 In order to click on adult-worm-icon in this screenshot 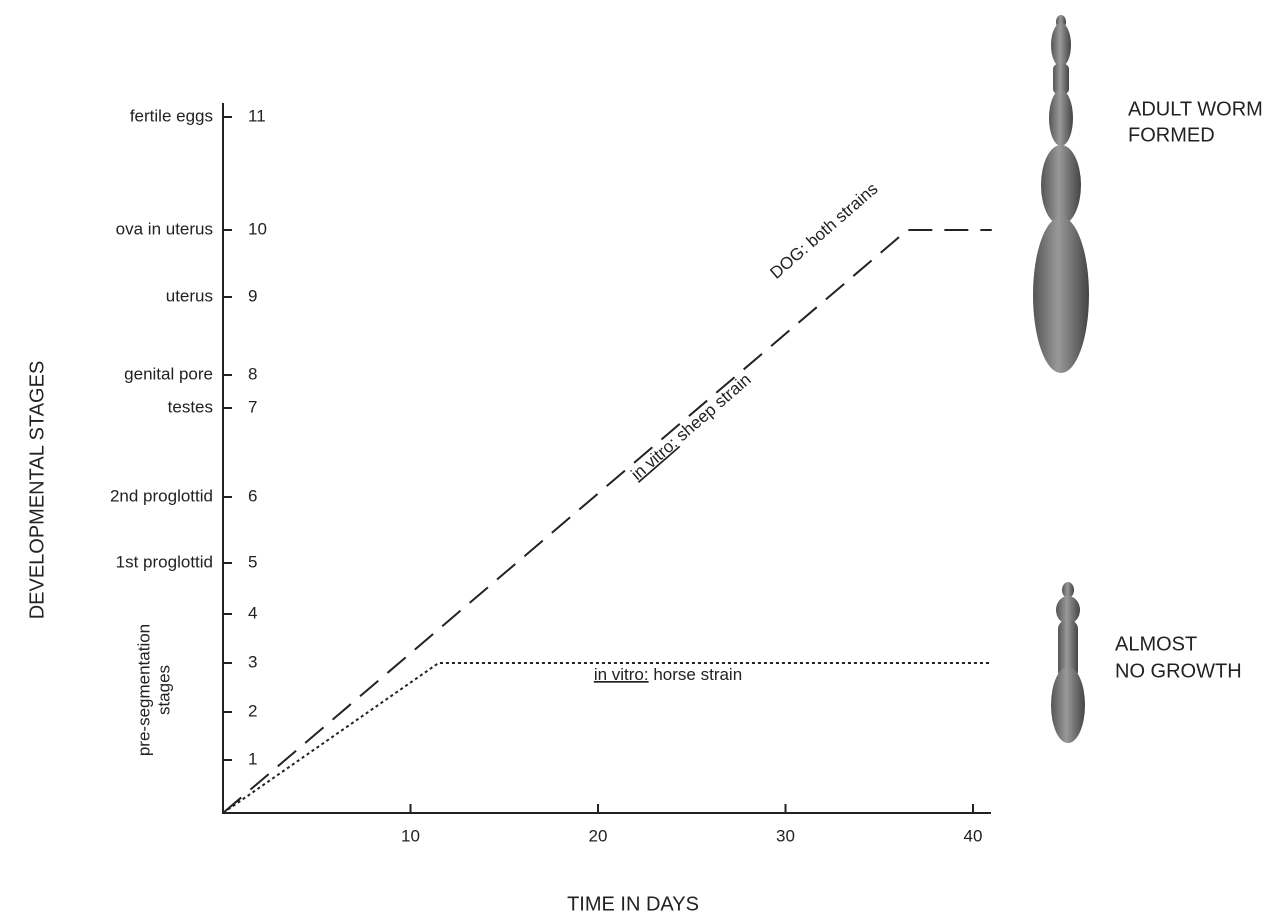, I will do `click(1061, 194)`.